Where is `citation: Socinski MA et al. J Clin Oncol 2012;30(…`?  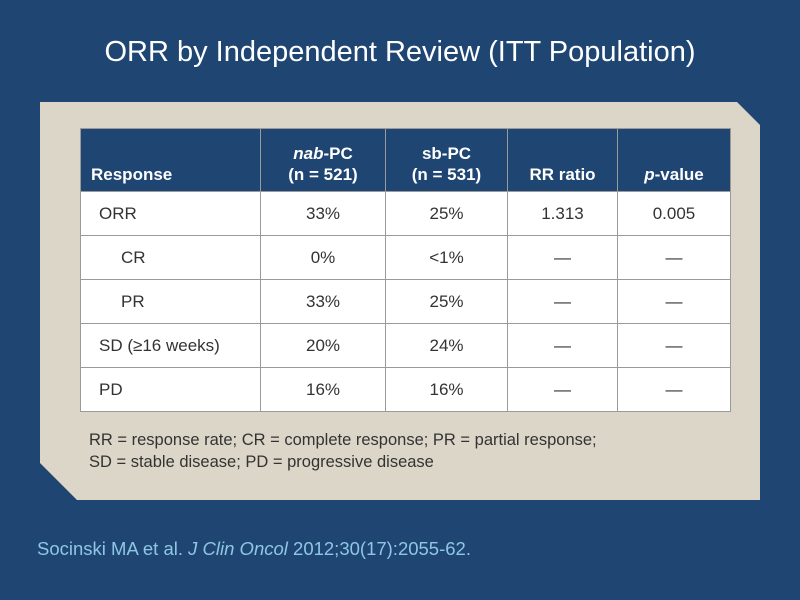 citation: Socinski MA et al. J Clin Oncol 2012;30(… is located at coordinates (254, 549).